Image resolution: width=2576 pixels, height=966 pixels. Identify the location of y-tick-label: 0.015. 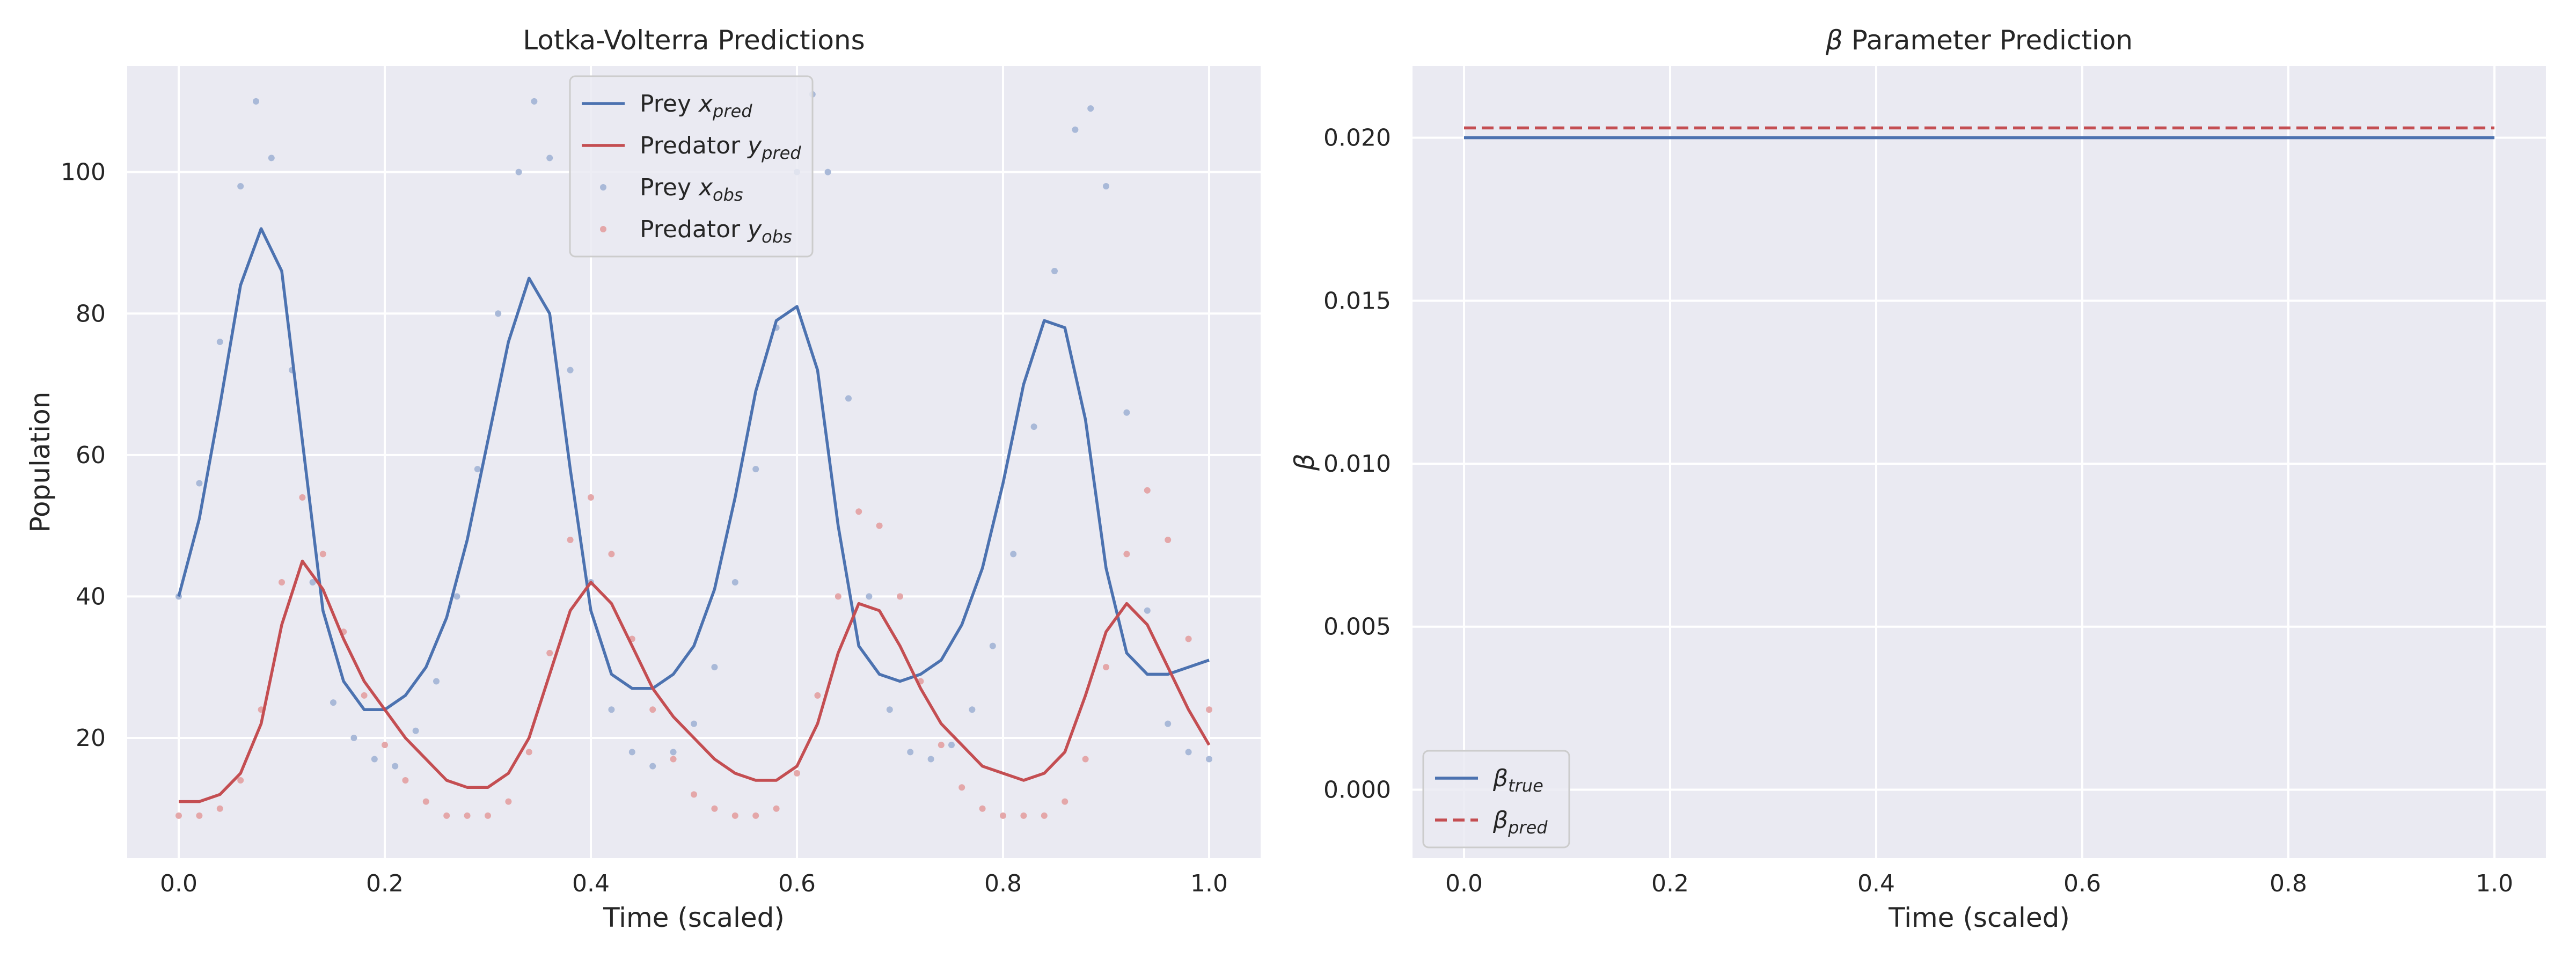
(1357, 300).